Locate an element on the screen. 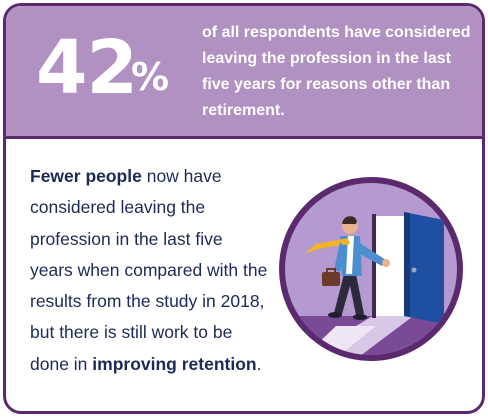  body-lead: Fewer people is located at coordinates (86, 176).